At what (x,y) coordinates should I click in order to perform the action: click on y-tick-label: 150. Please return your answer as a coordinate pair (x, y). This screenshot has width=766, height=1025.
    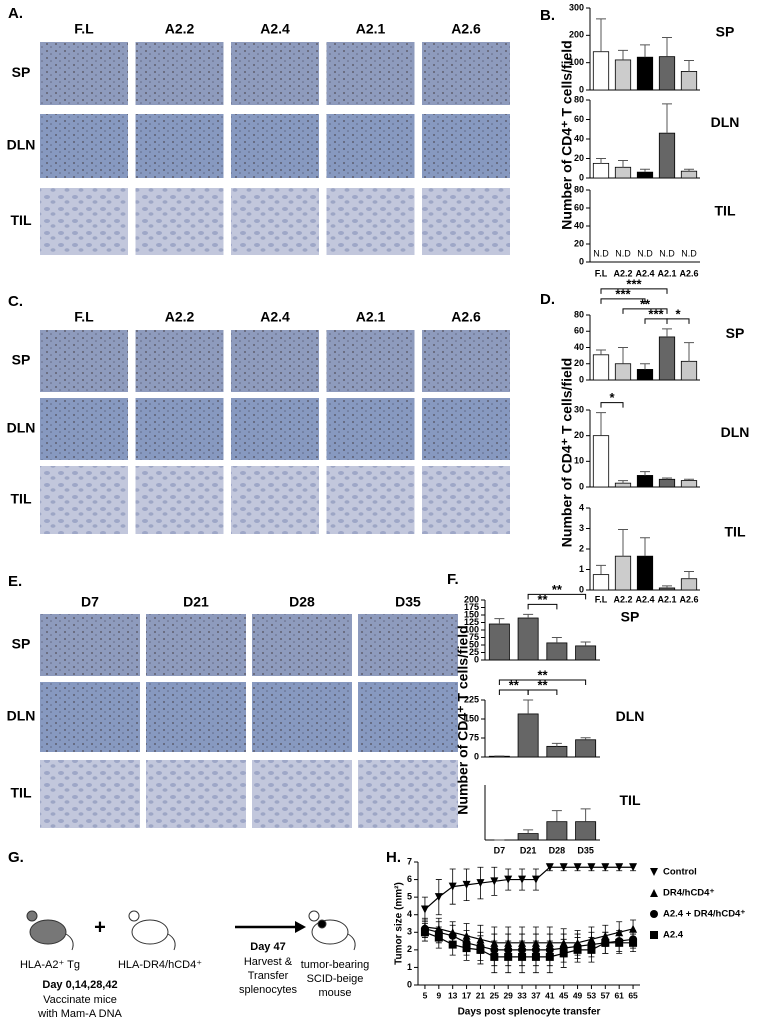
    Looking at the image, I should click on (471, 614).